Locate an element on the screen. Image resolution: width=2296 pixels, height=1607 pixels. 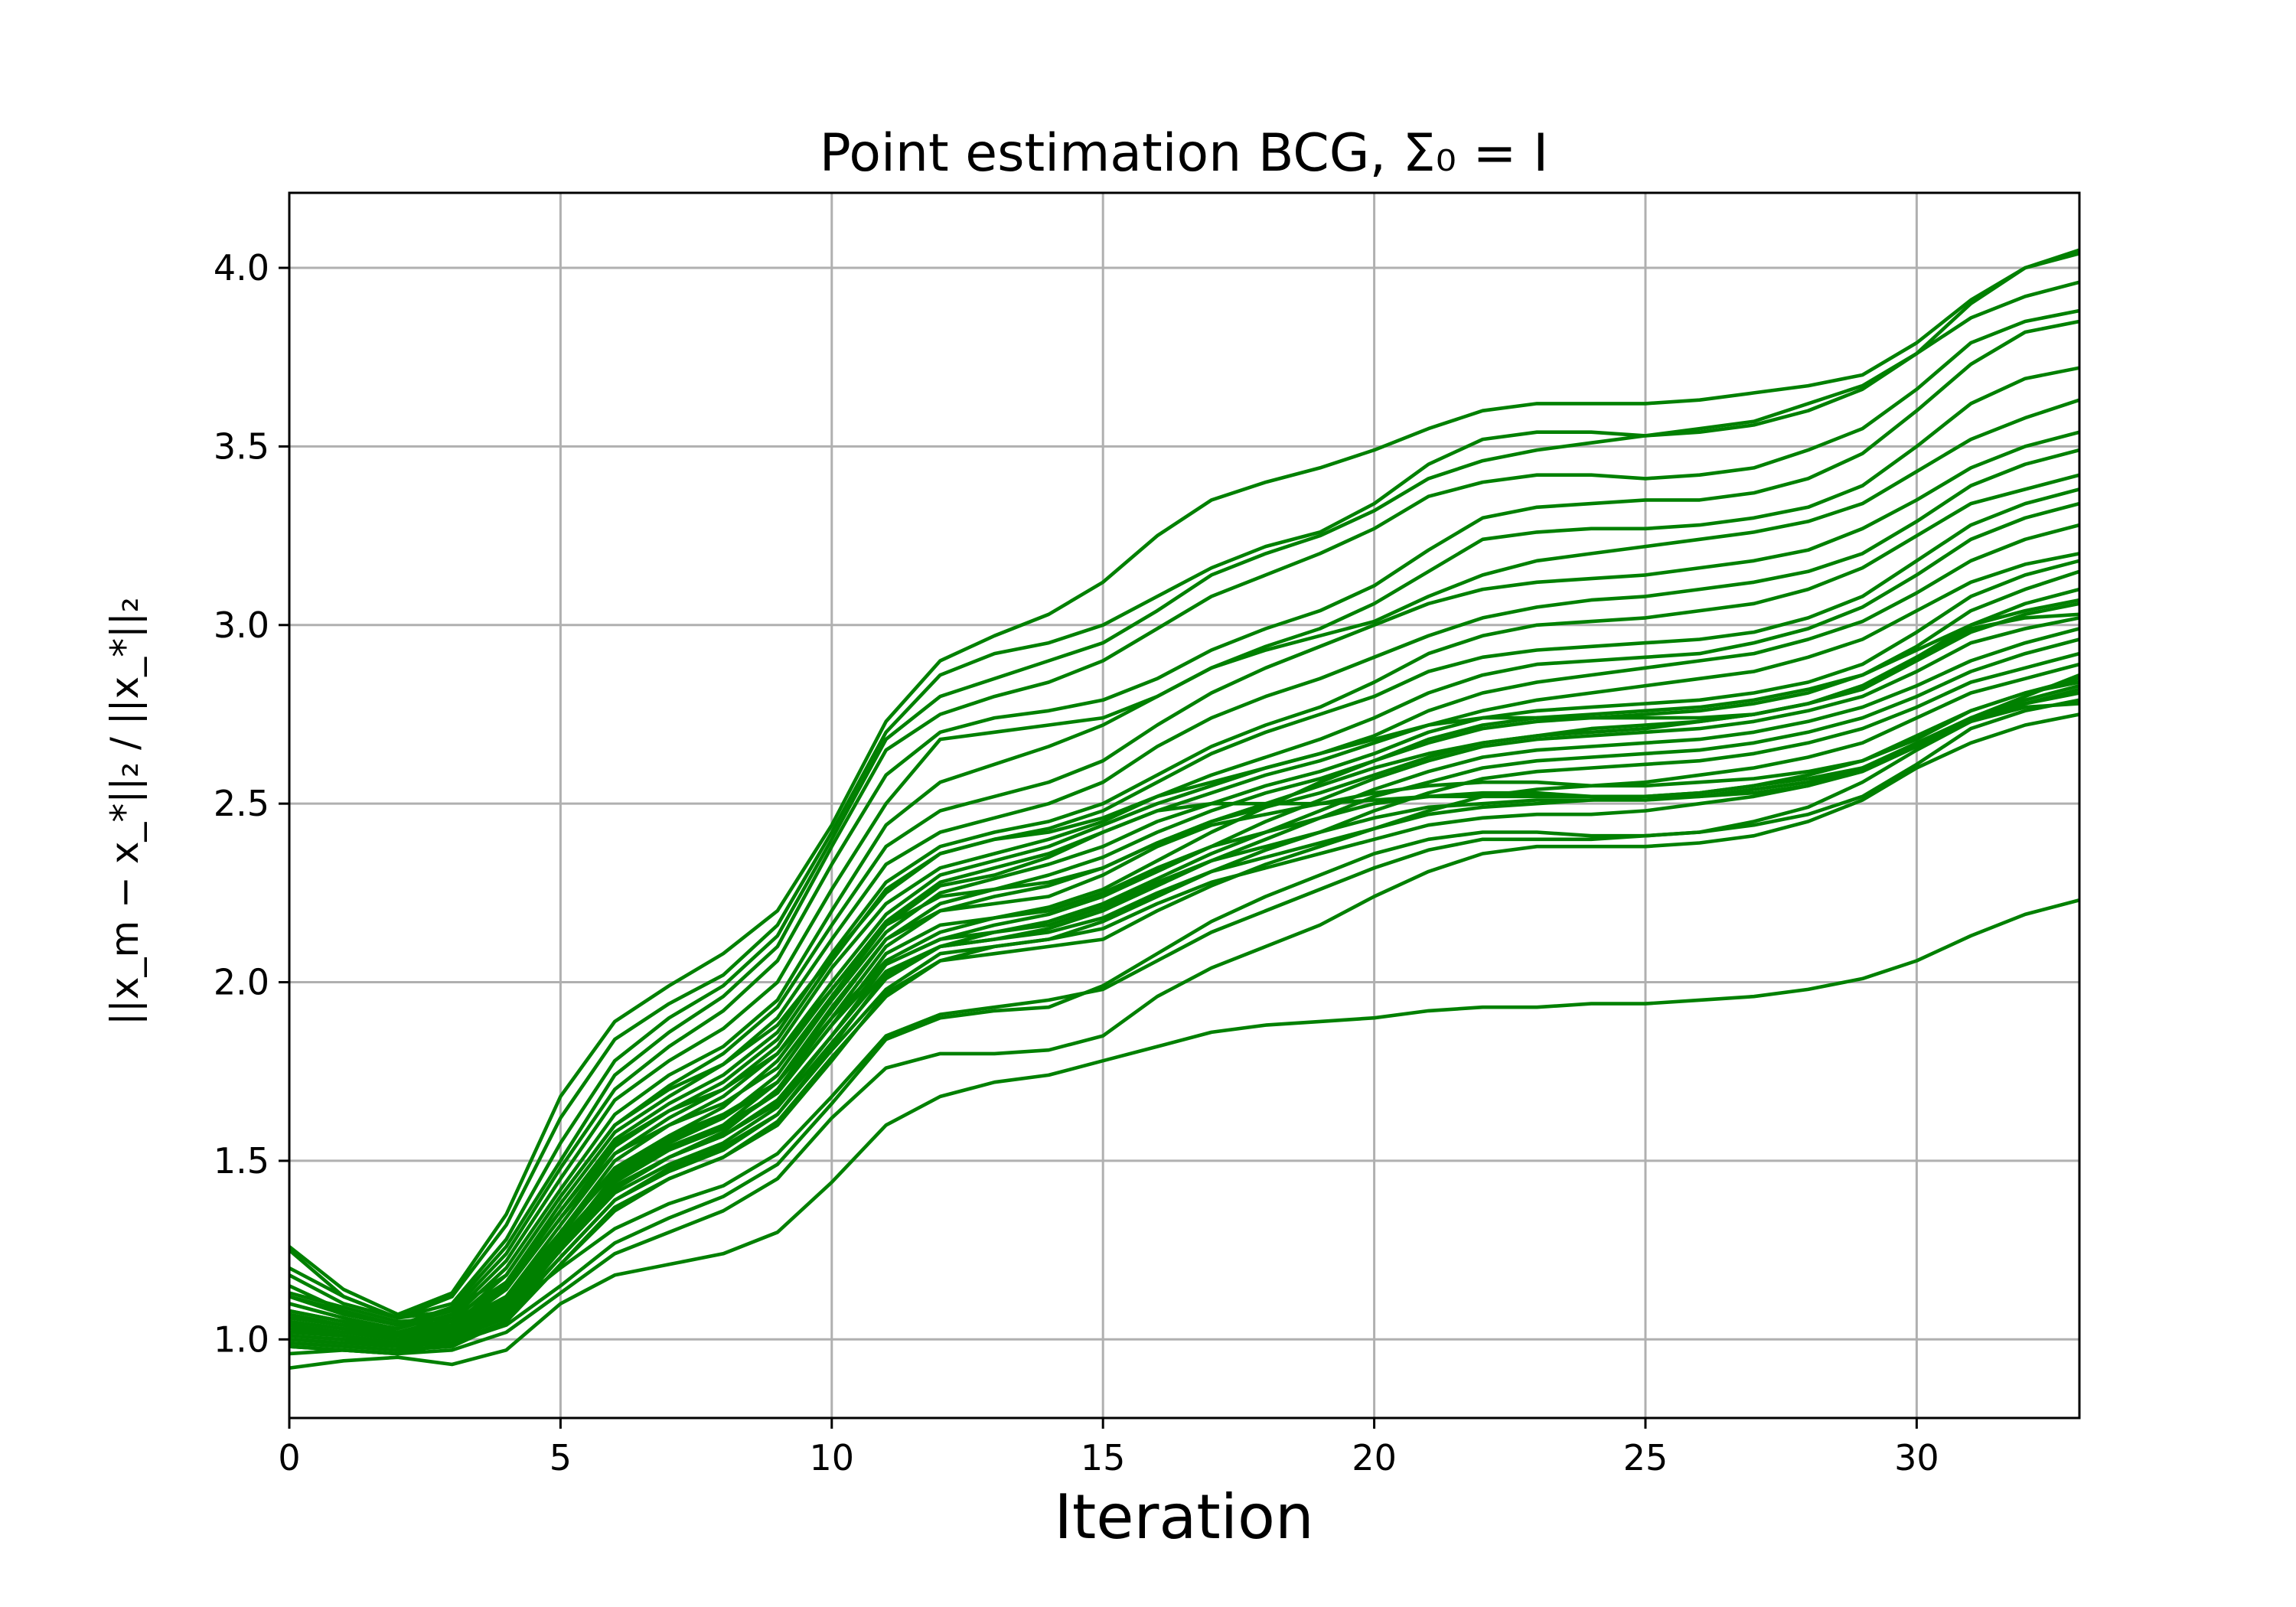
x-tick-label: 30 is located at coordinates (1916, 1457).